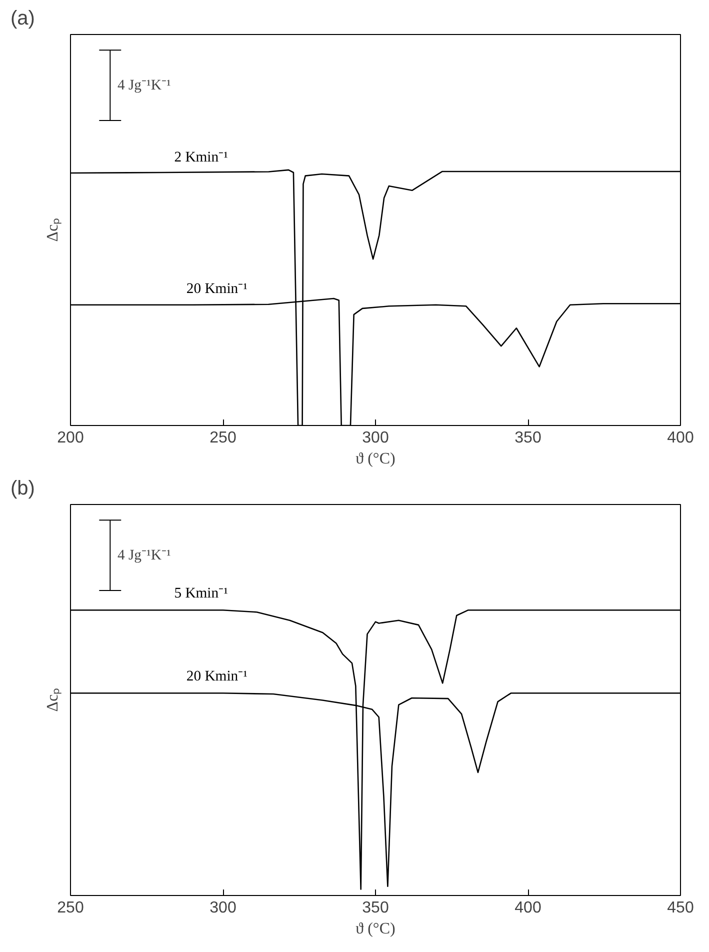 The height and width of the screenshot is (952, 709). I want to click on chart-title: (b), so click(22, 489).